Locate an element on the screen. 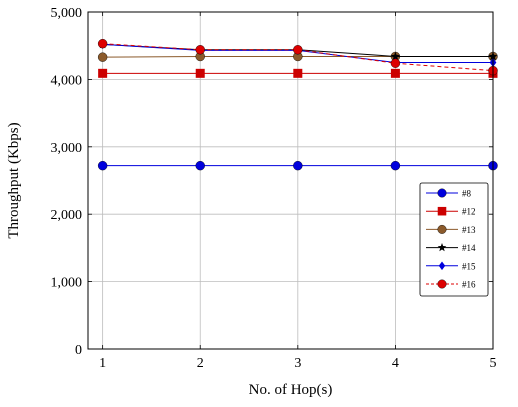  legend-label: #13 is located at coordinates (469, 230).